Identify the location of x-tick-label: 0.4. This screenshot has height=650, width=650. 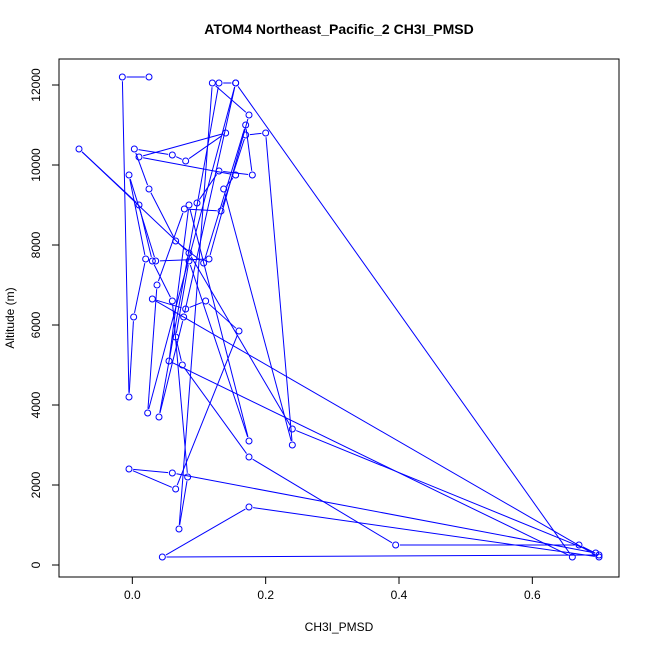
(399, 595).